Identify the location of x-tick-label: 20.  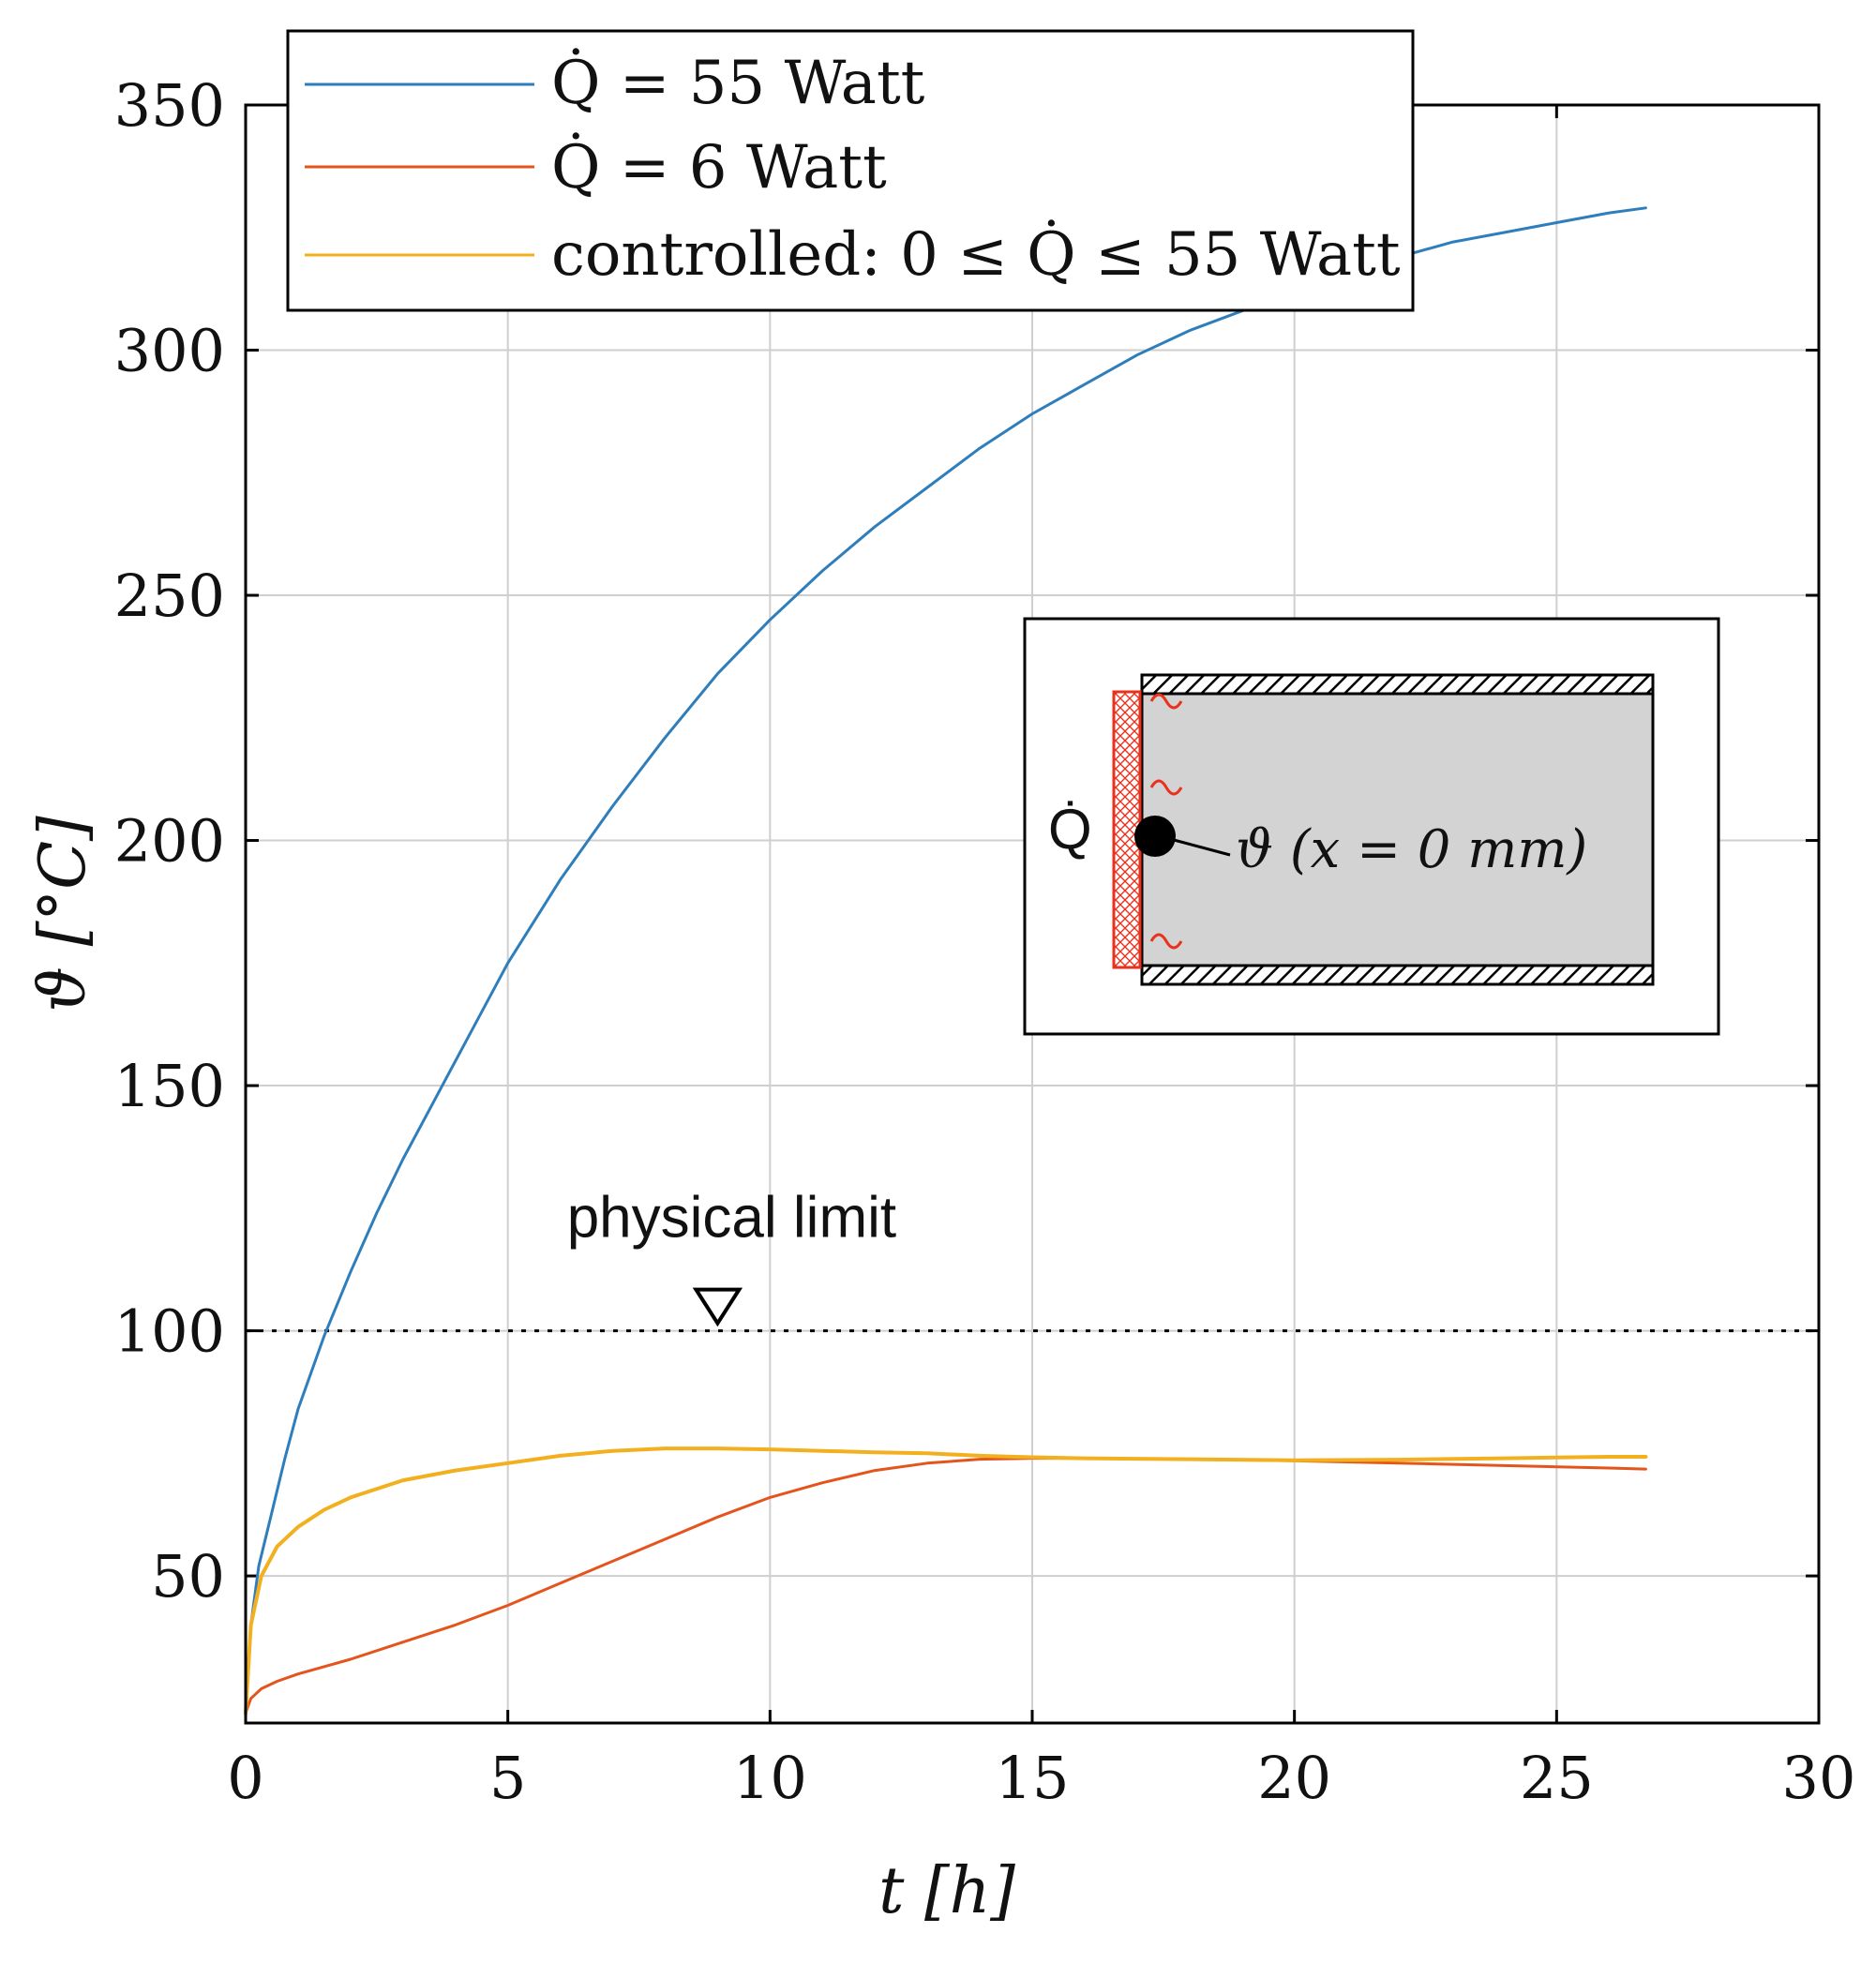
(1294, 1778).